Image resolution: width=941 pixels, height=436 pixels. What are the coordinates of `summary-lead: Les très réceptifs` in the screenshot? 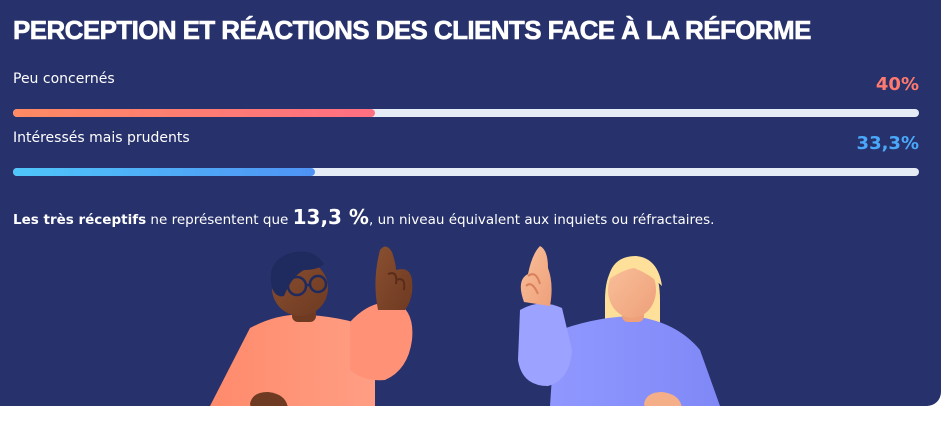 It's located at (80, 220).